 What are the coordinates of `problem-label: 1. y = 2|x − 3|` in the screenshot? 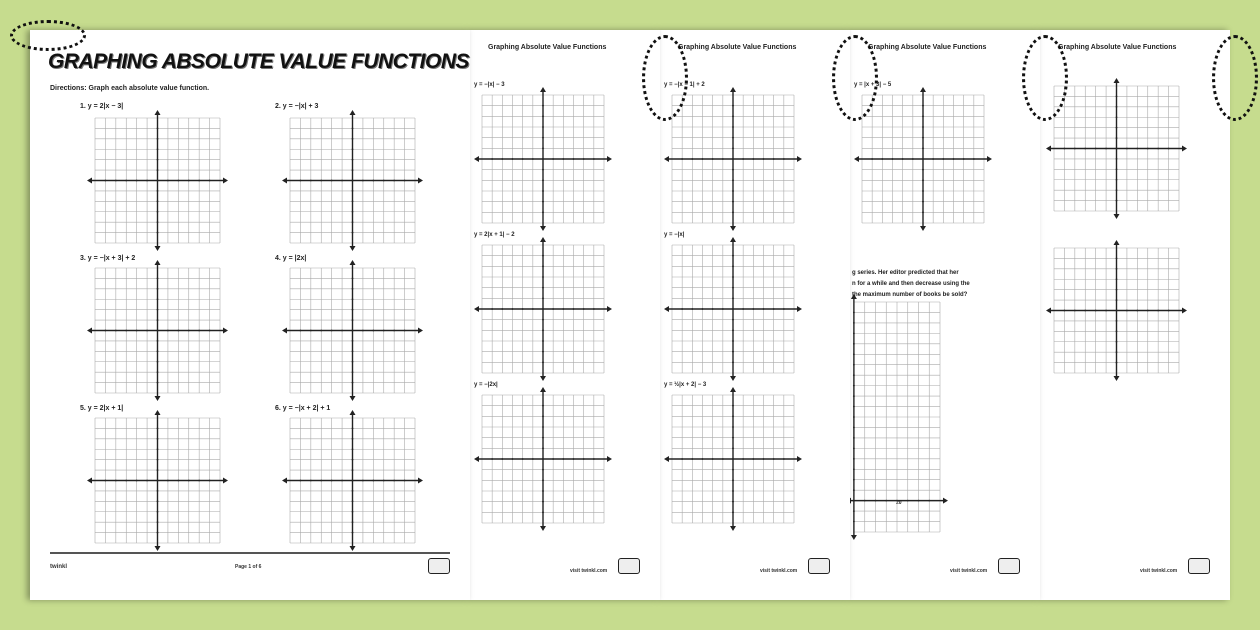 It's located at (102, 106).